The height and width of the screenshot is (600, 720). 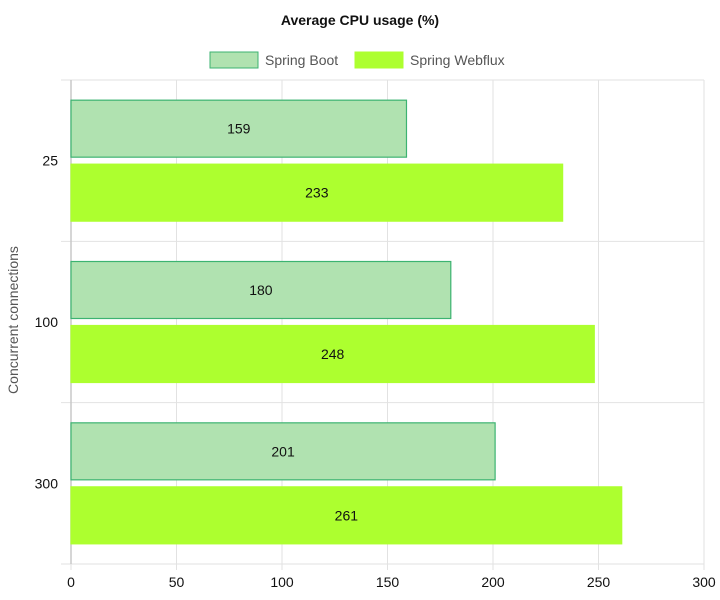 What do you see at coordinates (71, 582) in the screenshot?
I see `x-tick-label: 0` at bounding box center [71, 582].